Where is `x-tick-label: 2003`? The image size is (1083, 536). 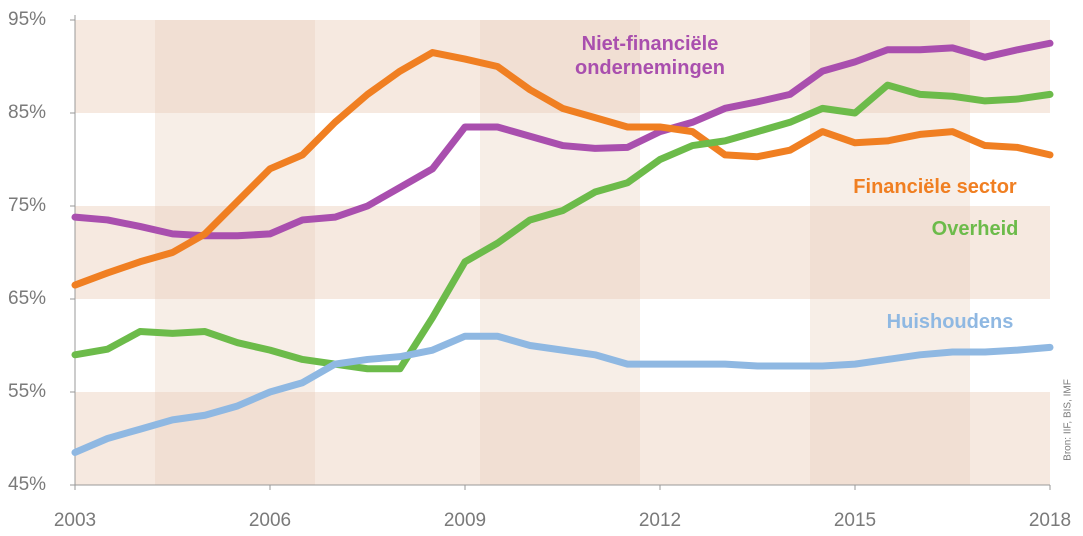
x-tick-label: 2003 is located at coordinates (75, 520).